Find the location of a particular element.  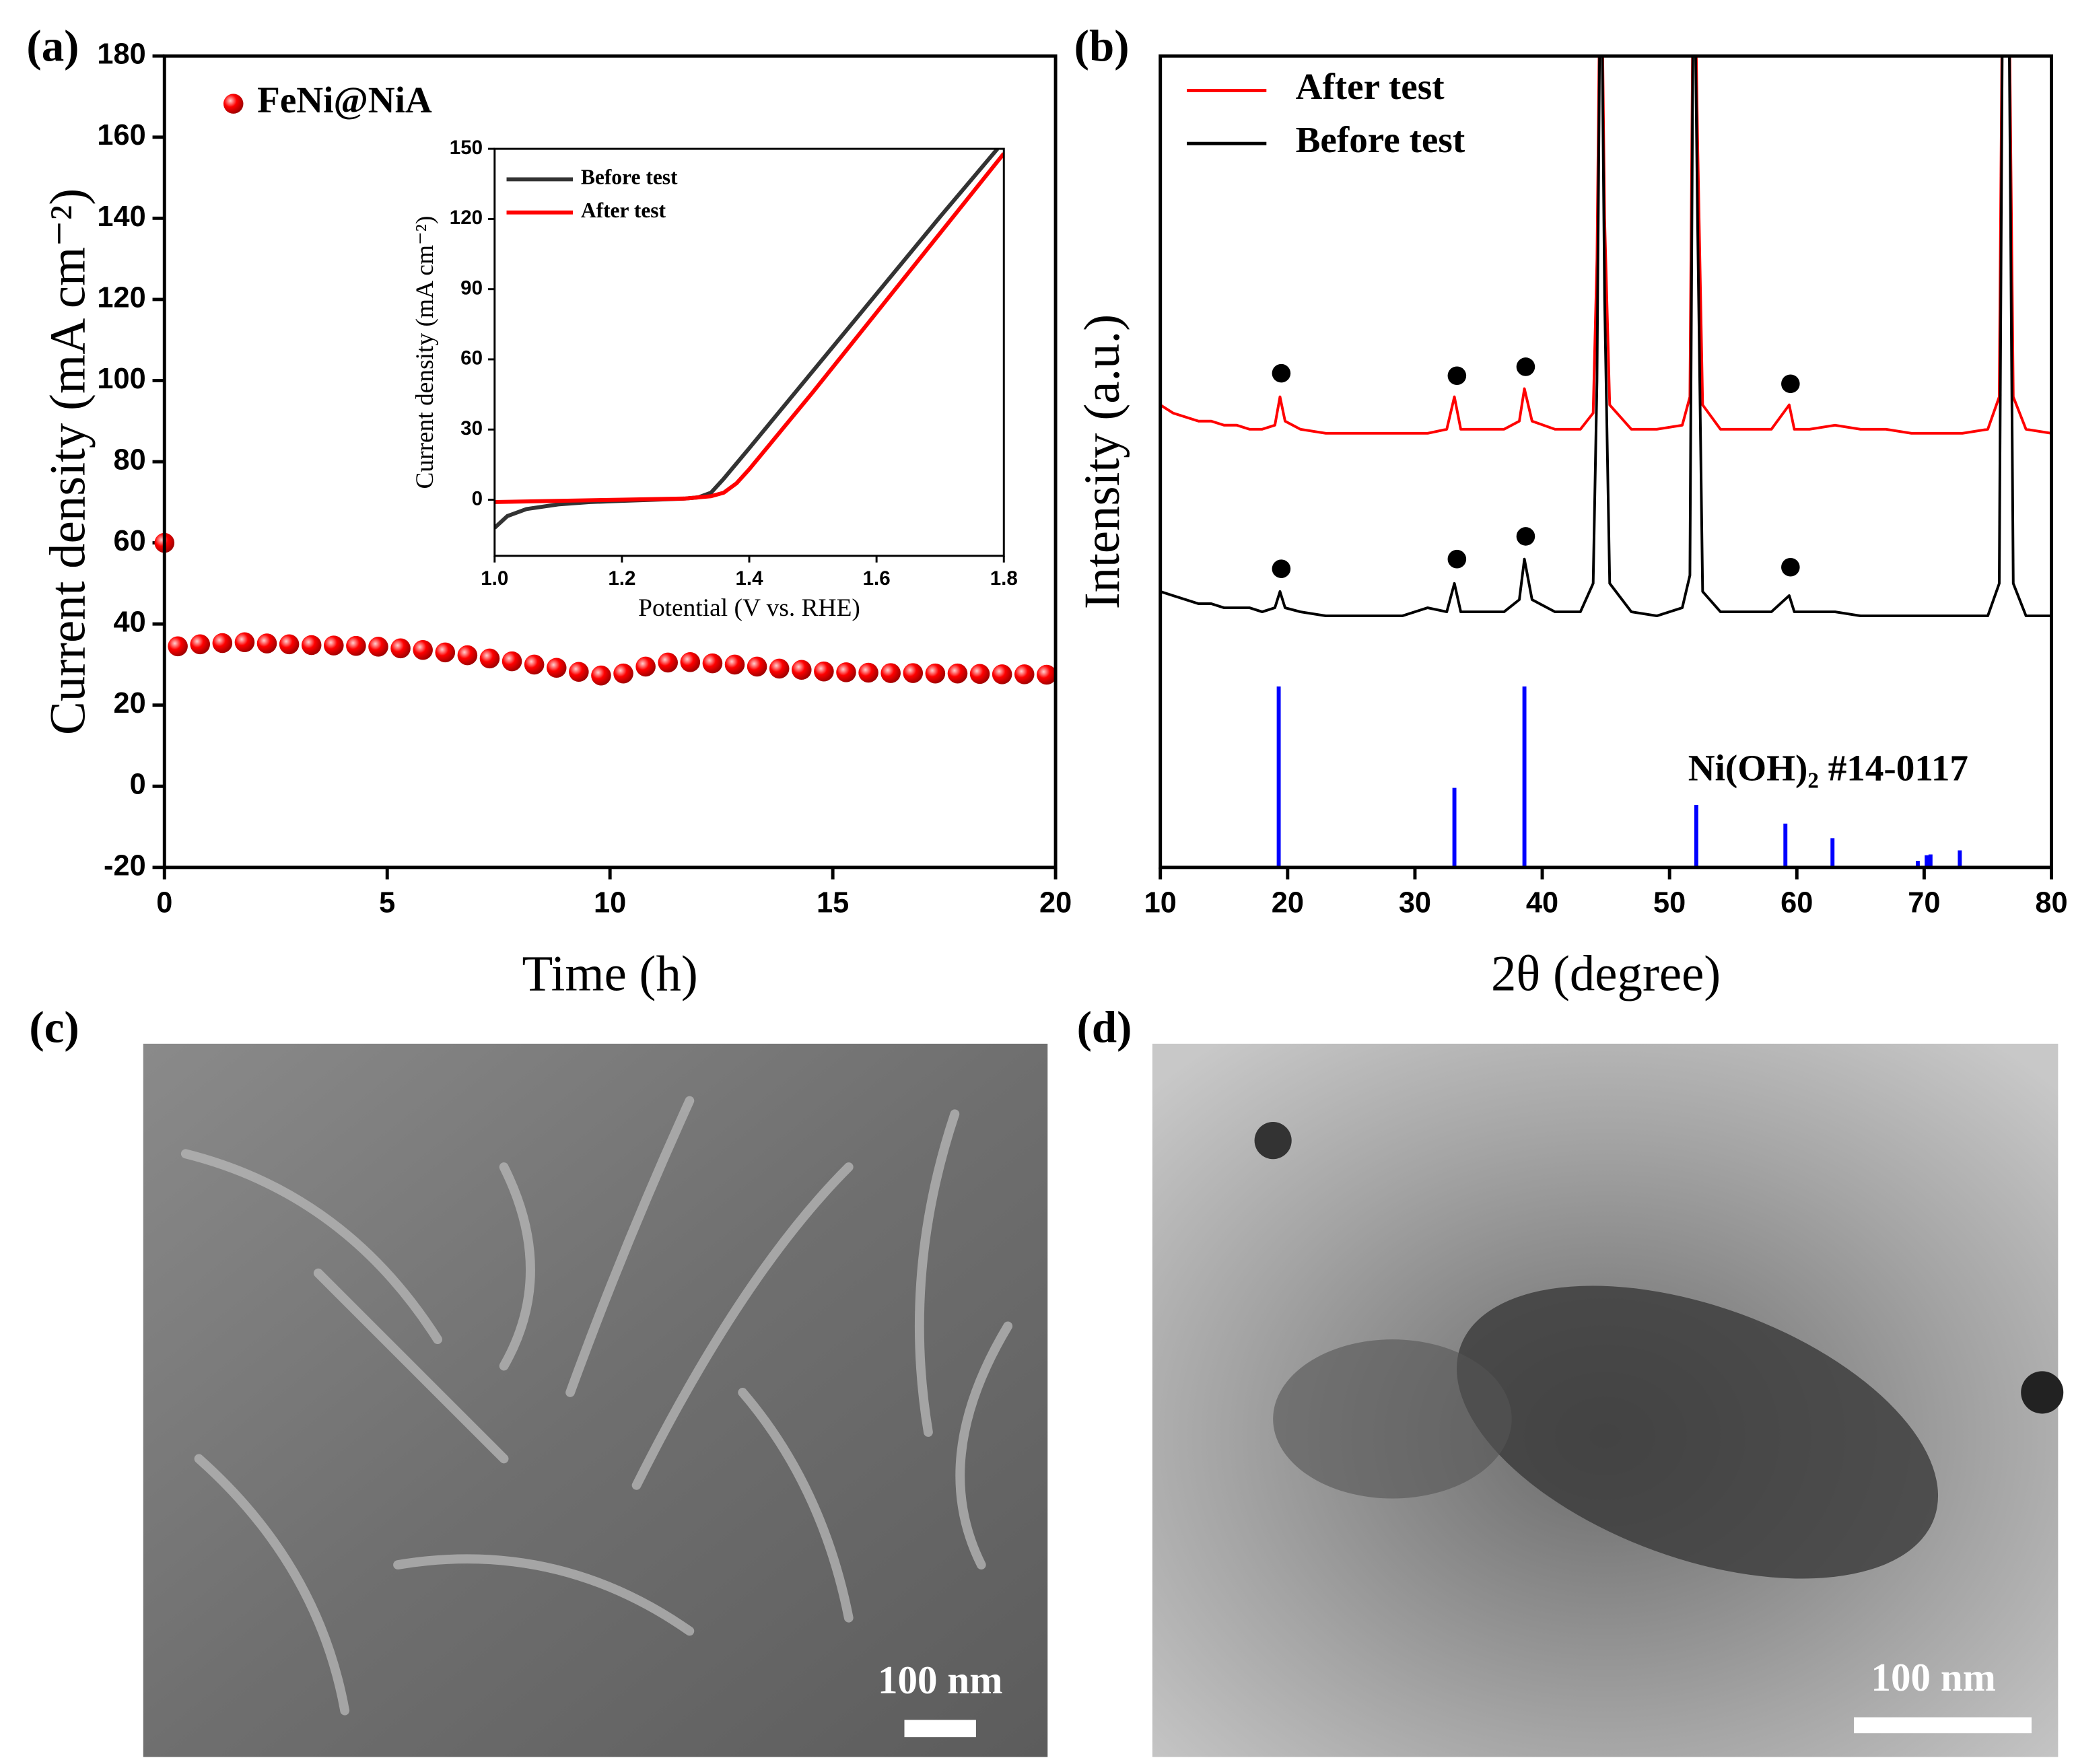

y-tick-label: 20 is located at coordinates (129, 703).